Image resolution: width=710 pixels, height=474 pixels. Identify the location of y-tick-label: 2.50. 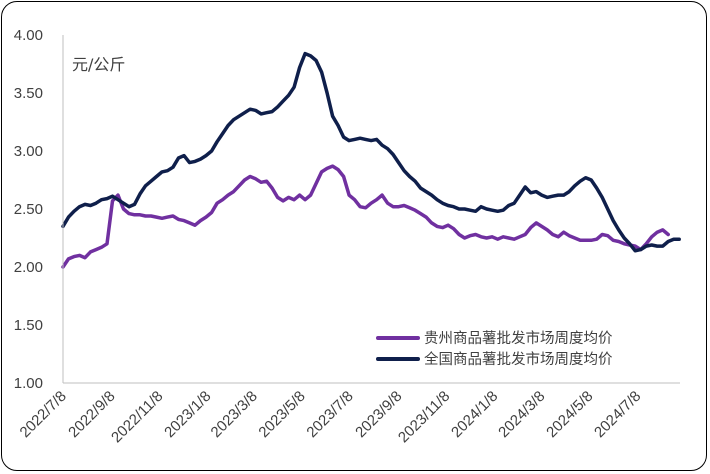
(28, 209).